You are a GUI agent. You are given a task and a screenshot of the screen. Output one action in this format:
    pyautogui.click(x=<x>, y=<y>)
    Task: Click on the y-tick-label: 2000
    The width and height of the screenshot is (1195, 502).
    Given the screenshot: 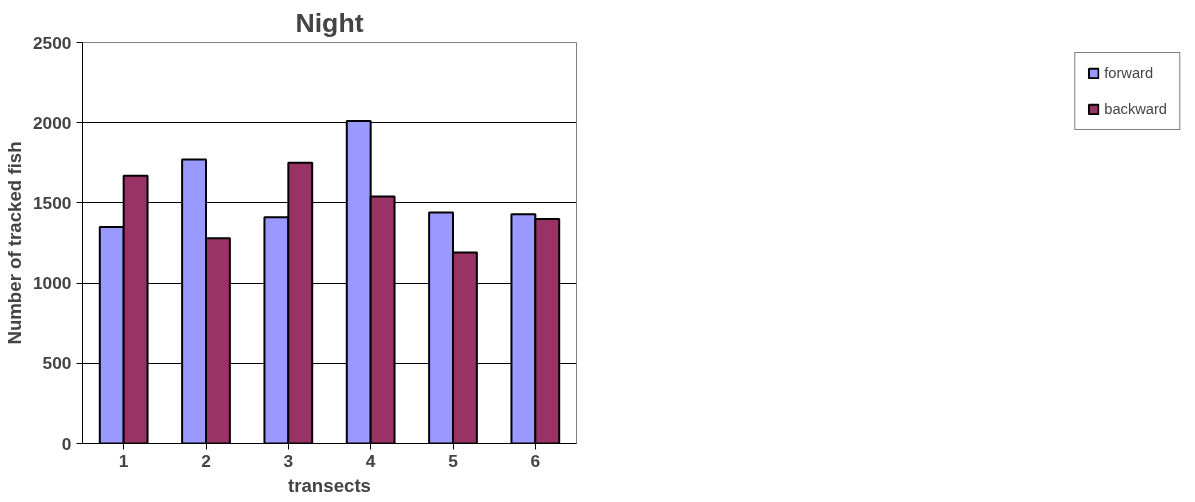 What is the action you would take?
    pyautogui.click(x=52, y=122)
    